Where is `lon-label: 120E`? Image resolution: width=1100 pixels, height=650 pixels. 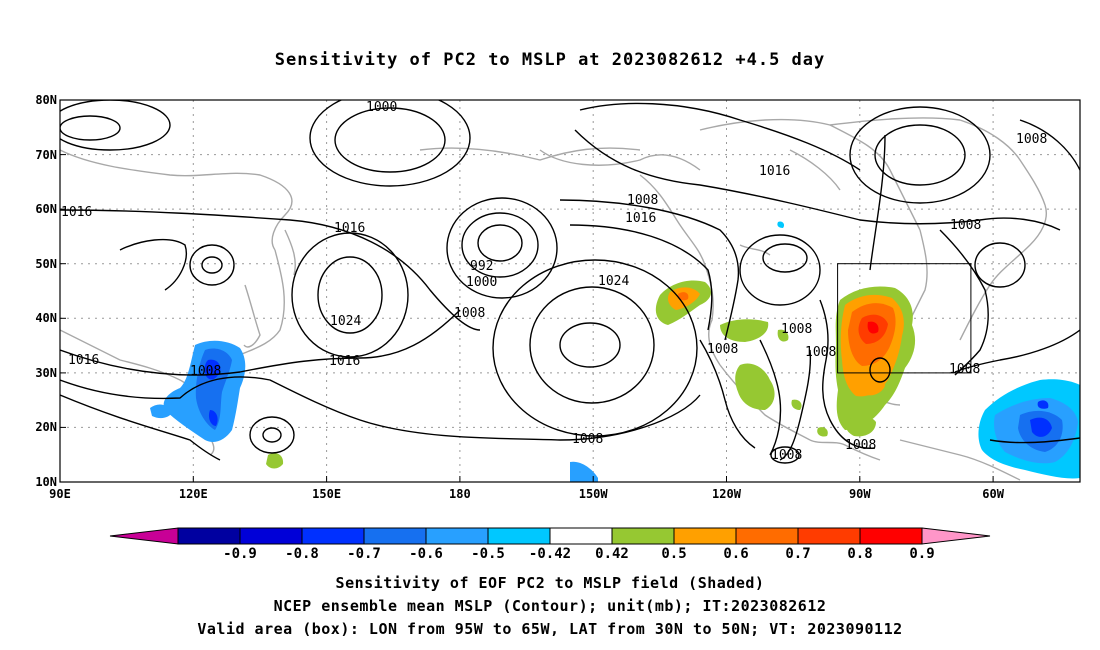 lon-label: 120E is located at coordinates (193, 494).